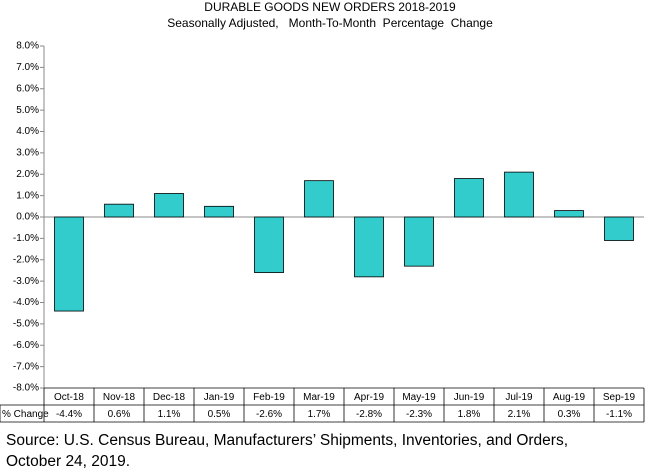  Describe the element at coordinates (219, 397) in the screenshot. I see `x-tick-label: Jan-19` at that location.